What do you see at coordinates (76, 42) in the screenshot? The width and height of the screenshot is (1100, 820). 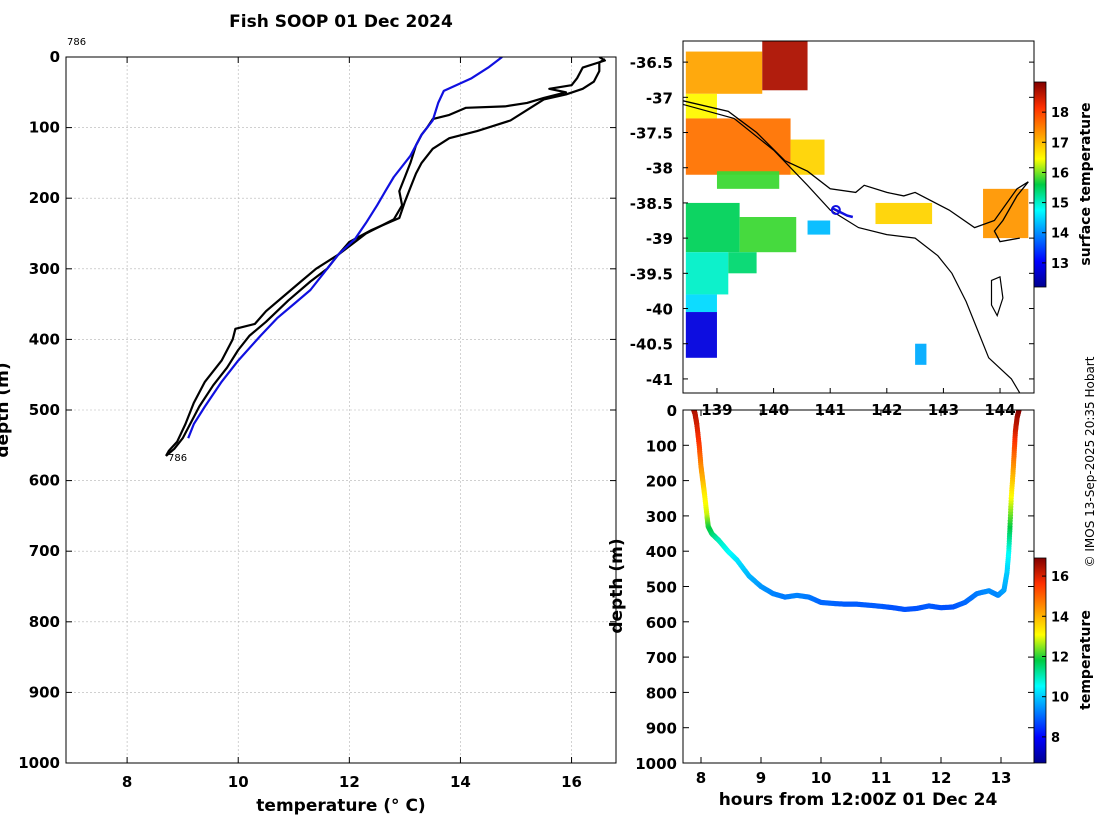 I see `profile-start-label: 786` at bounding box center [76, 42].